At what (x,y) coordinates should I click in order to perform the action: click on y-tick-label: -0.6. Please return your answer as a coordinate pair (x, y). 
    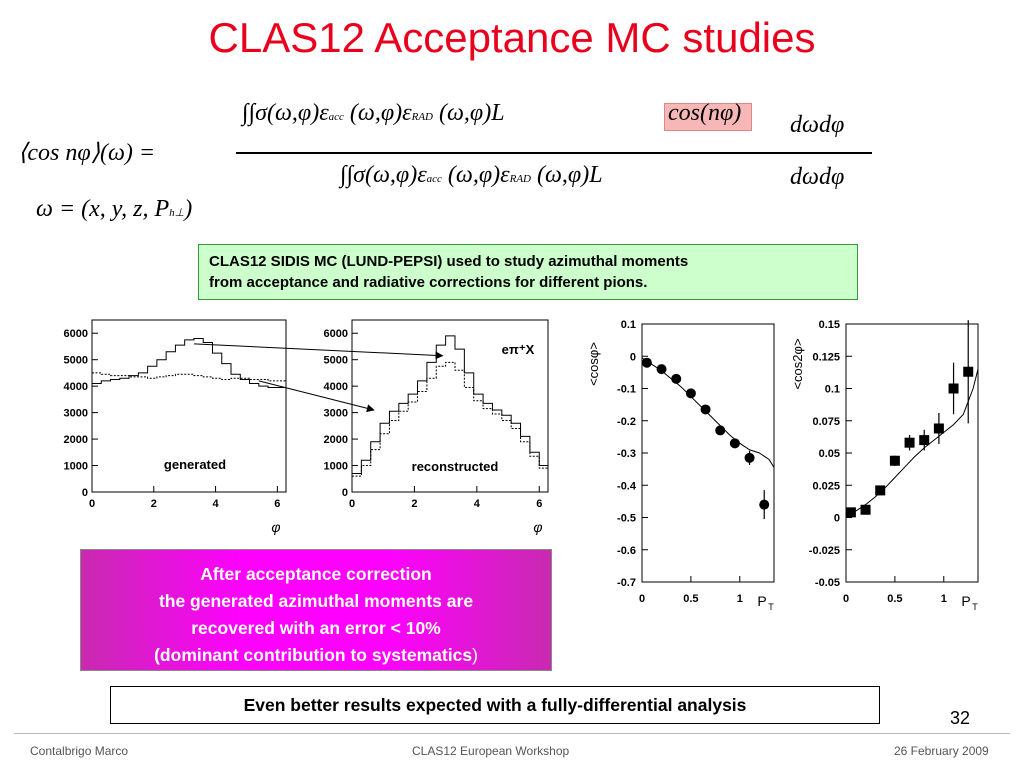
    Looking at the image, I should click on (626, 551).